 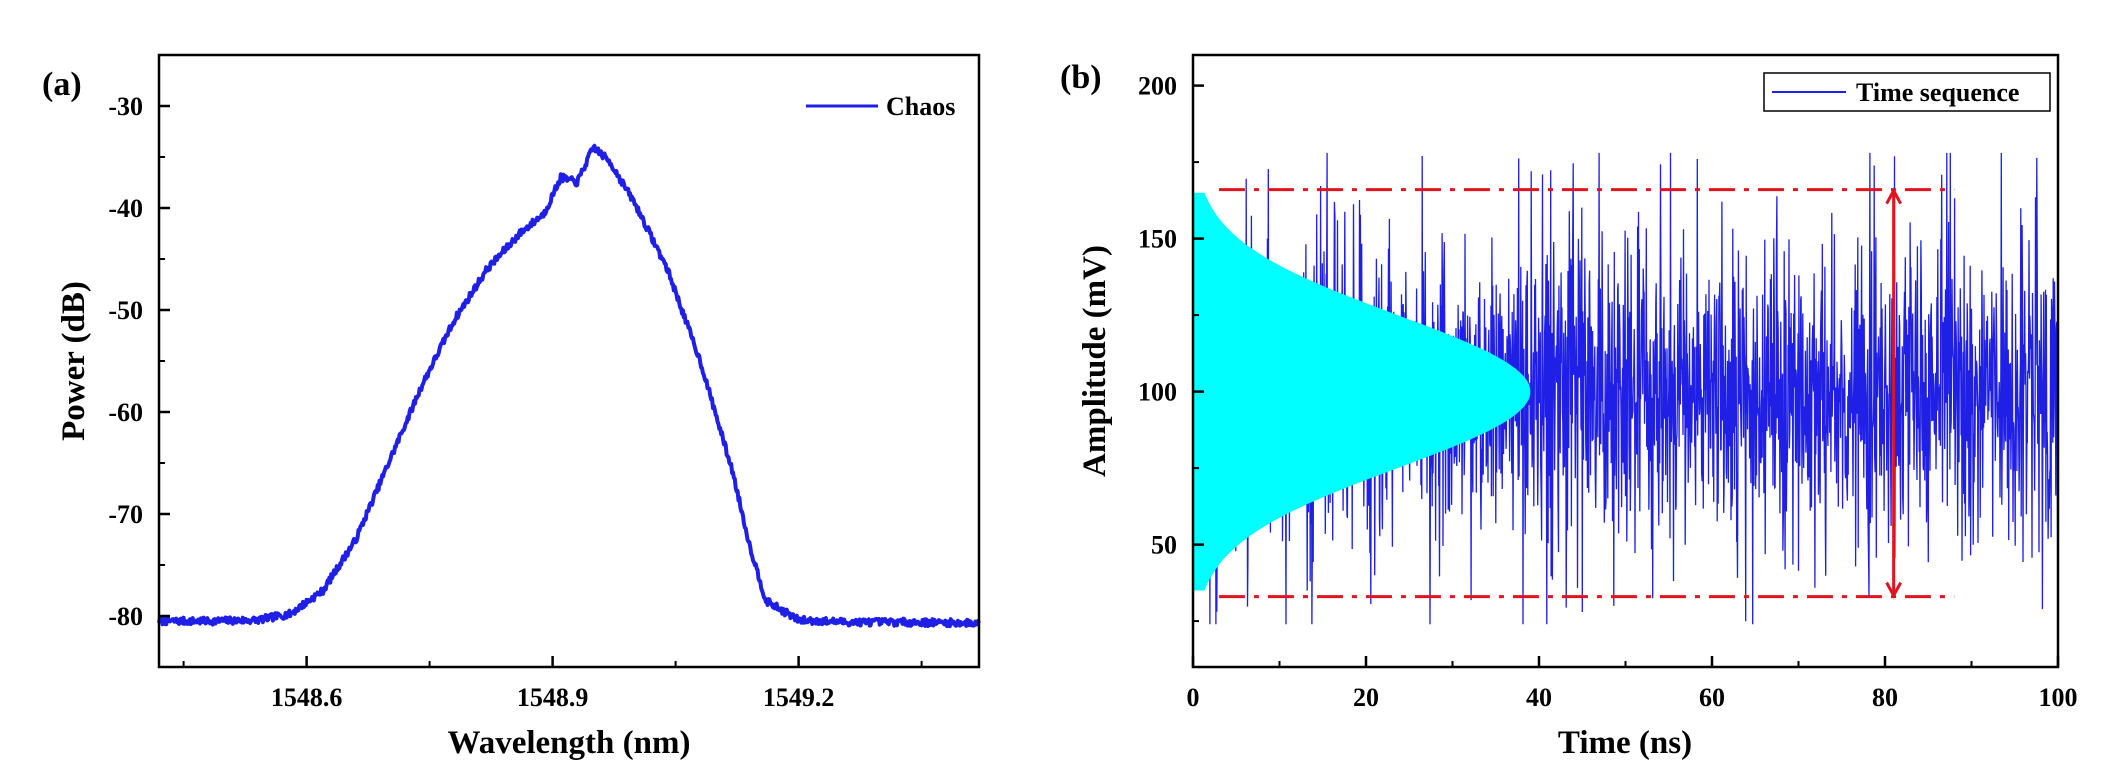 I want to click on panel-a-x-tick-label: 1548.9, so click(x=553, y=697).